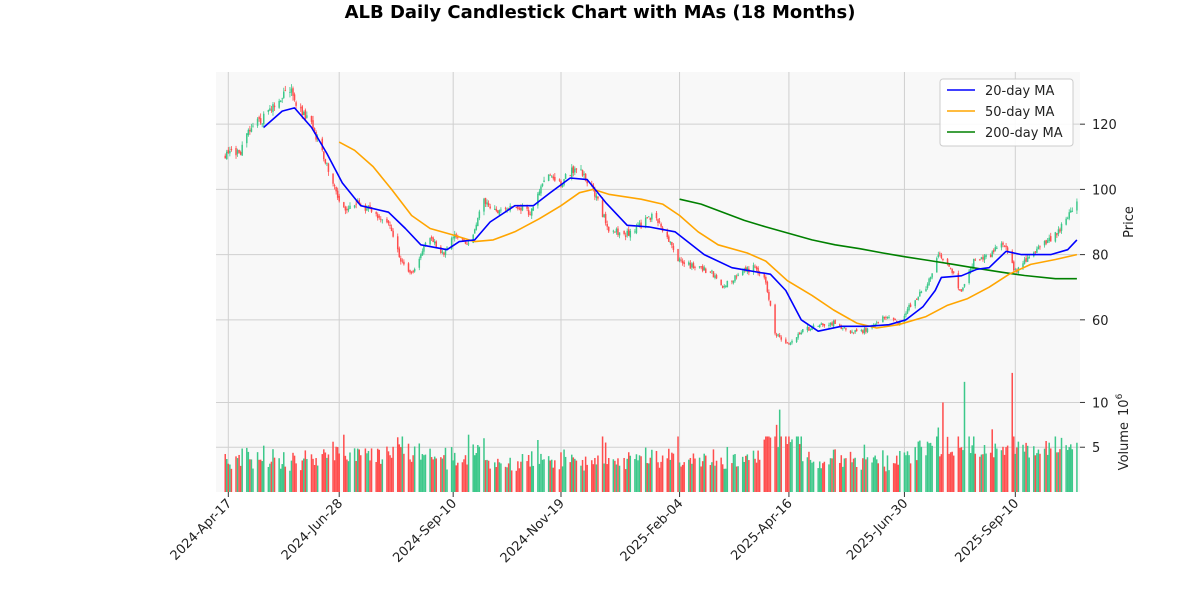 The height and width of the screenshot is (600, 1200). Describe the element at coordinates (1096, 448) in the screenshot. I see `volume-tick-label: 5` at that location.